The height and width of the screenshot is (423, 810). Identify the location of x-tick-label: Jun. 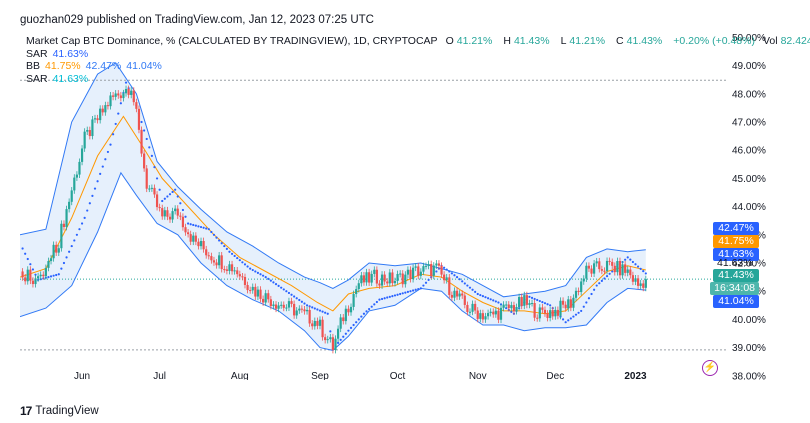
(82, 375).